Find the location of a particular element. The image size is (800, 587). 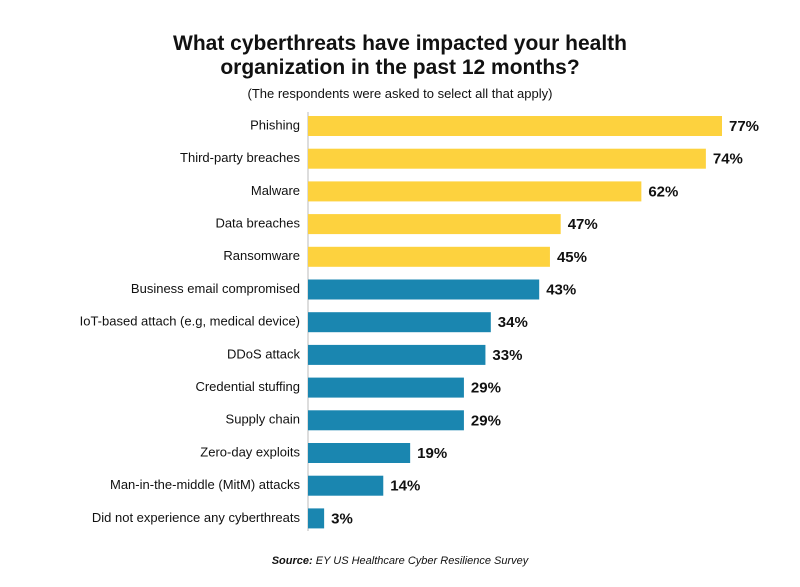

value-label: 45% is located at coordinates (572, 257).